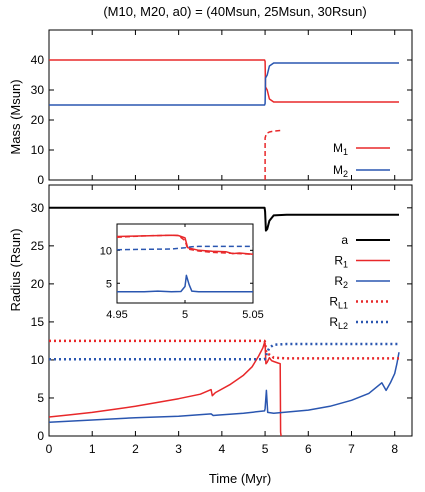 Image resolution: width=425 pixels, height=492 pixels. I want to click on inset-series-rl2, so click(185, 248).